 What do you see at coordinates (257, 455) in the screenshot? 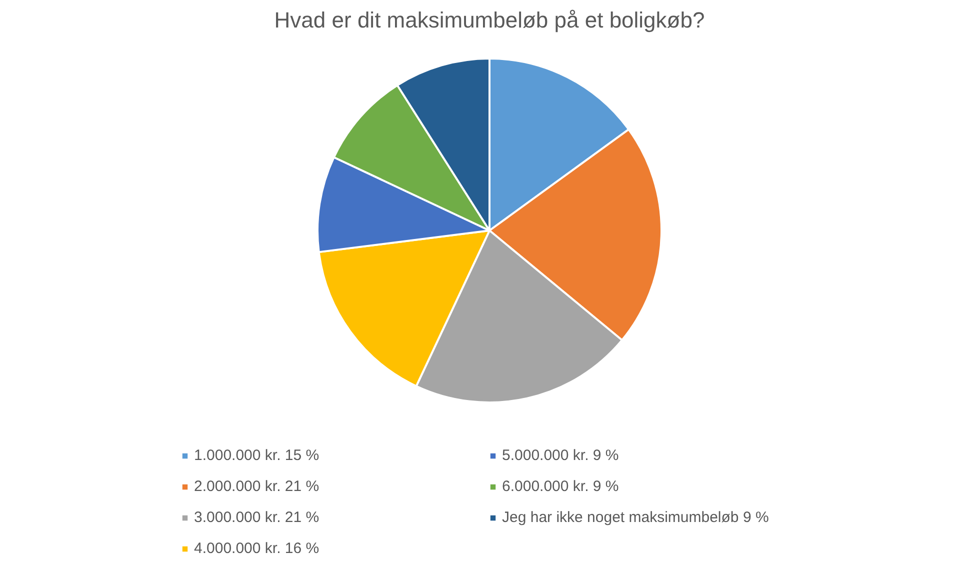
I see `legend-label: 1.000.000 kr. 15 %` at bounding box center [257, 455].